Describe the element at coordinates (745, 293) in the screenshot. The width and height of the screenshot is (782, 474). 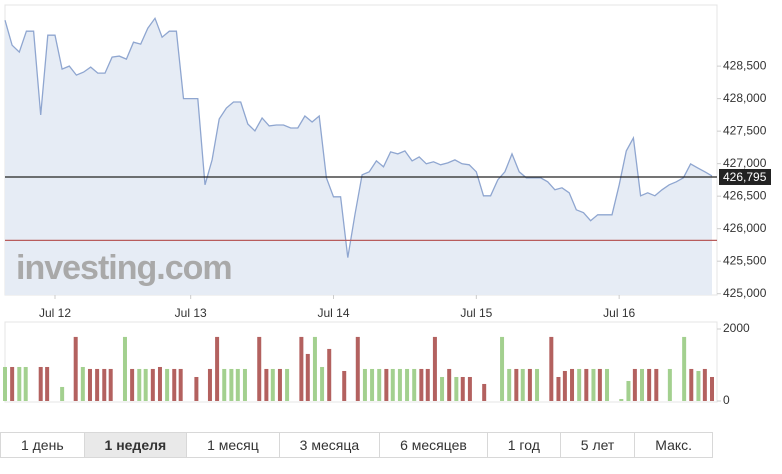
I see `y-tick-label: 425,000` at that location.